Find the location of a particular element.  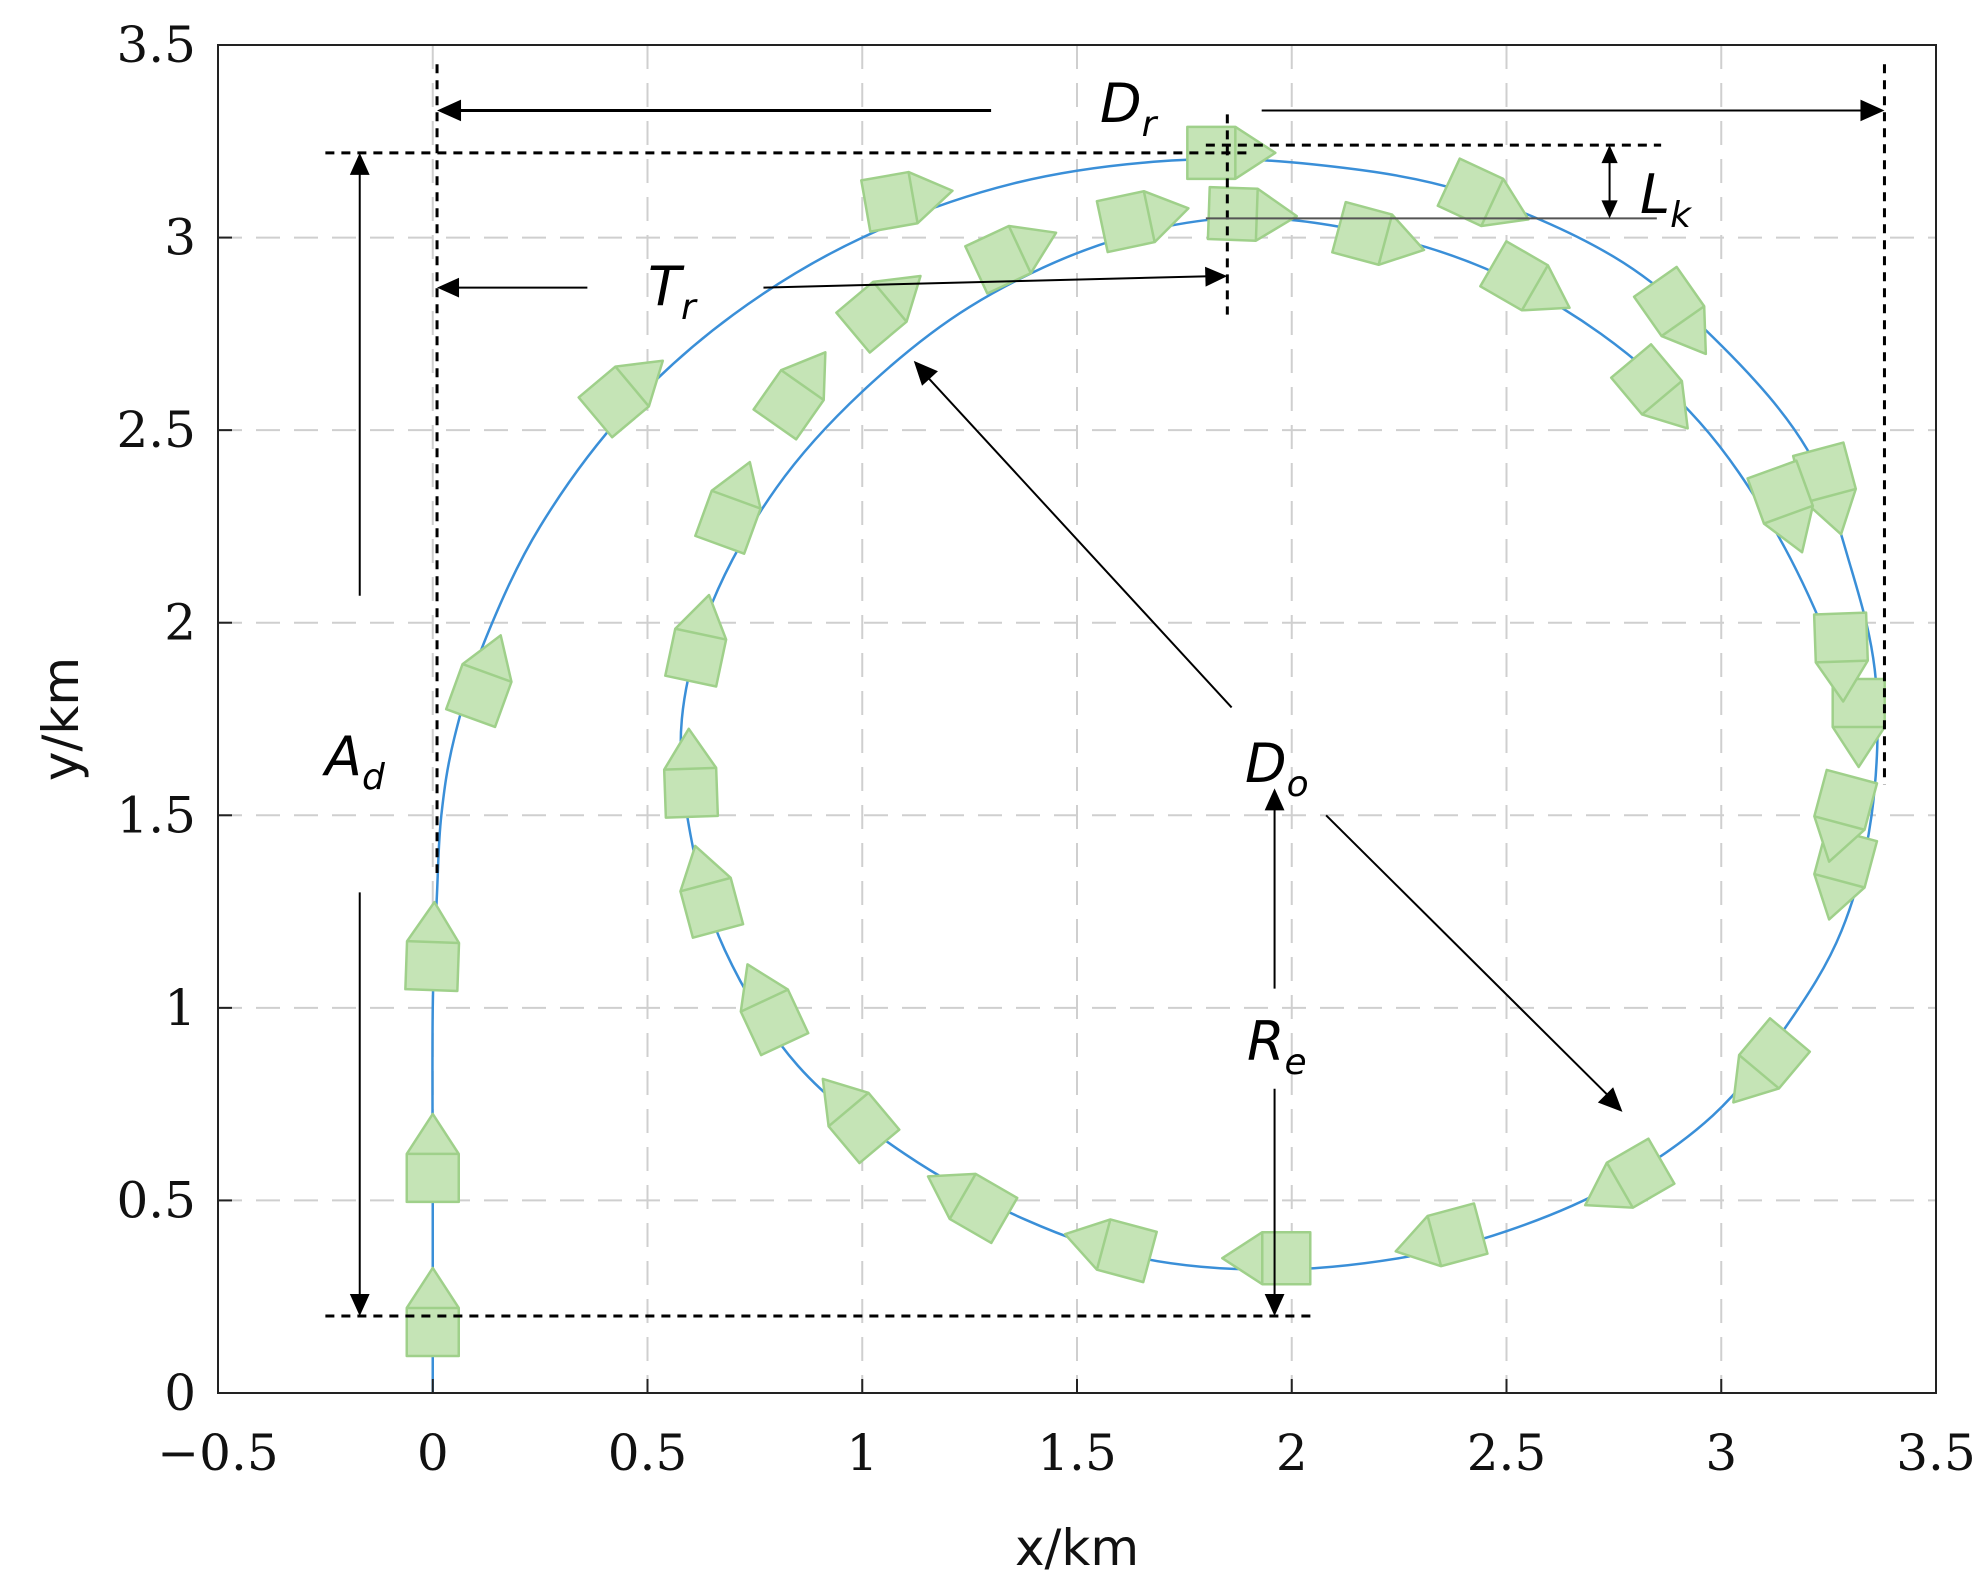

lk-bottom-arrow is located at coordinates (1609, 209).